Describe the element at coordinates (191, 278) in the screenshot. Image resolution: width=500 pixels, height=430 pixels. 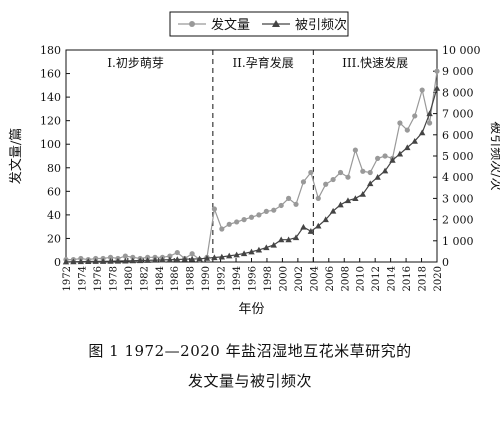
I see `x-tick-label: 1988` at that location.